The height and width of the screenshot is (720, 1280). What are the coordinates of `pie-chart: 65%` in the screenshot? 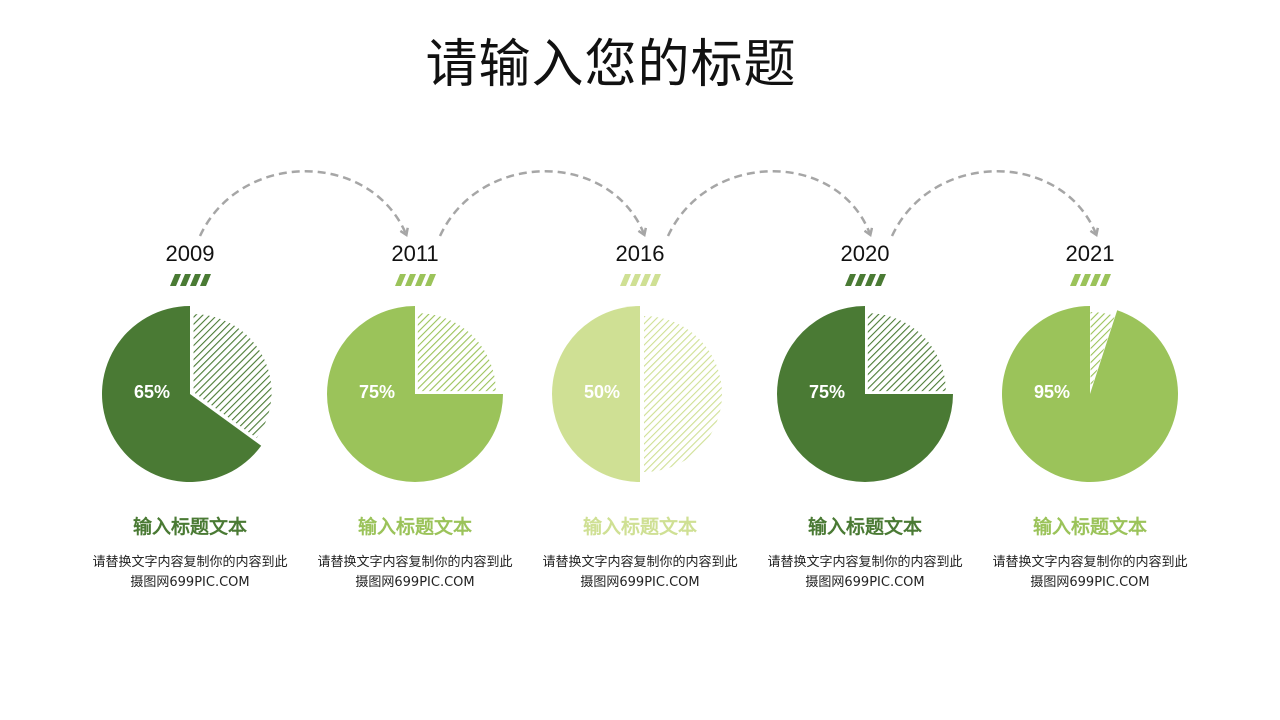 It's located at (187, 394).